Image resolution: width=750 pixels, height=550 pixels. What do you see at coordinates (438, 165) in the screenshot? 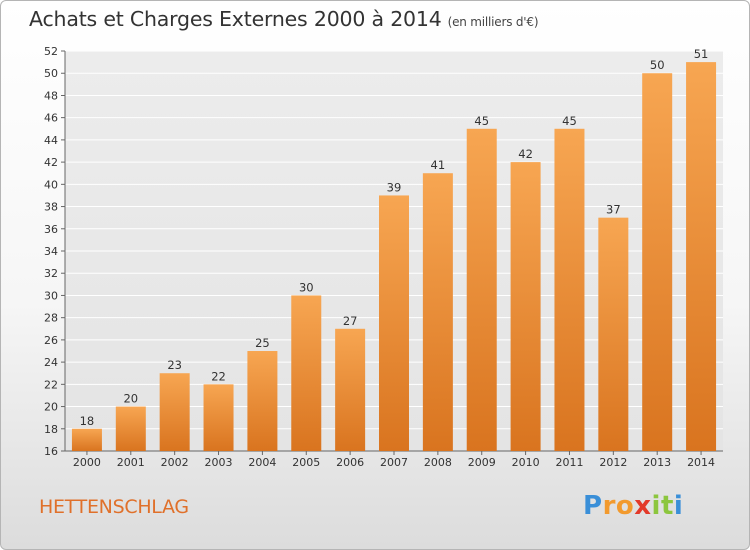
I see `bar-value-label: 41` at bounding box center [438, 165].